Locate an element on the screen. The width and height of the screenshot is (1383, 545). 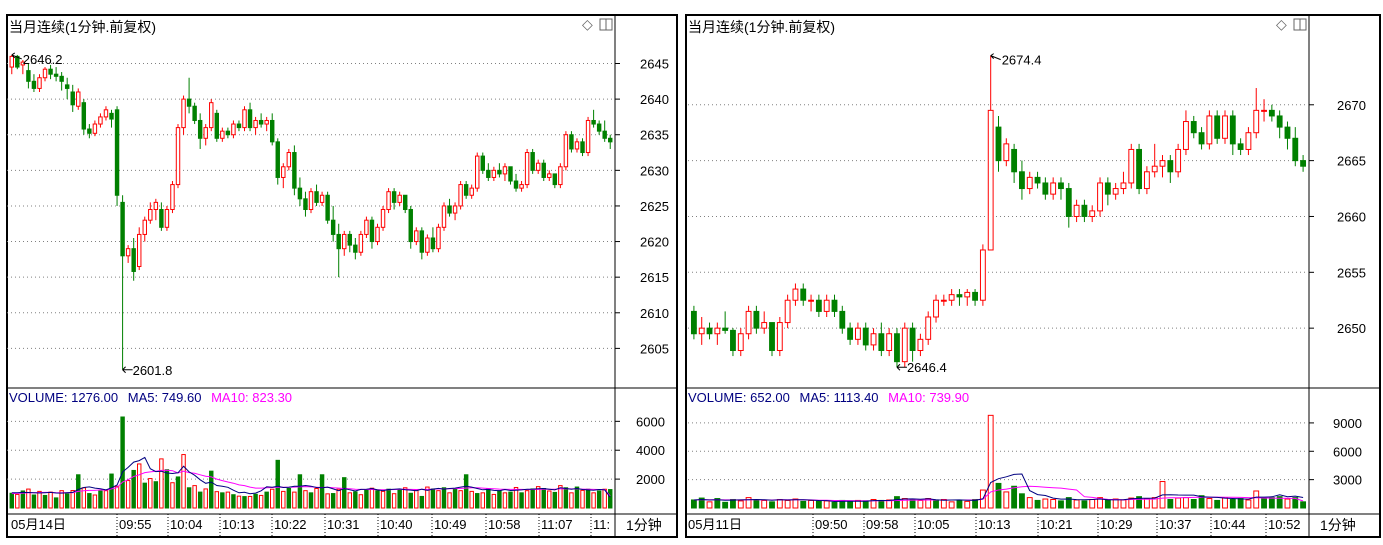
high-arrow is located at coordinates (995, 57).